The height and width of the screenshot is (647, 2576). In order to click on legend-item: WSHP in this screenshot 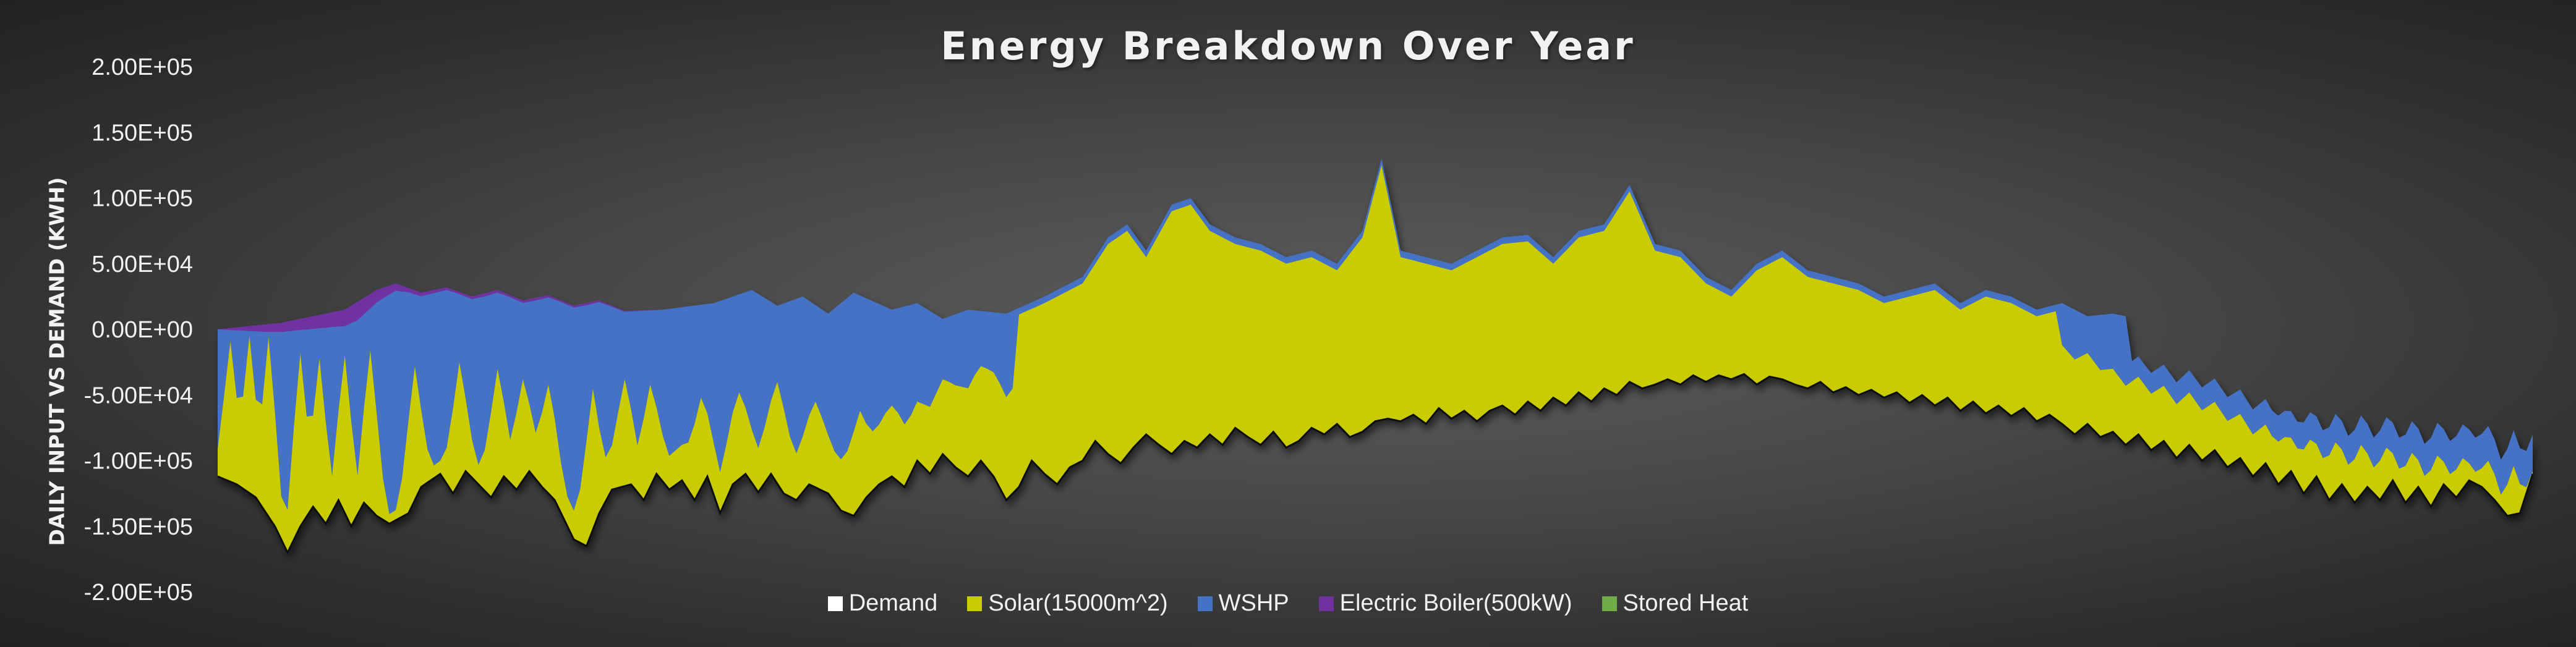, I will do `click(1243, 603)`.